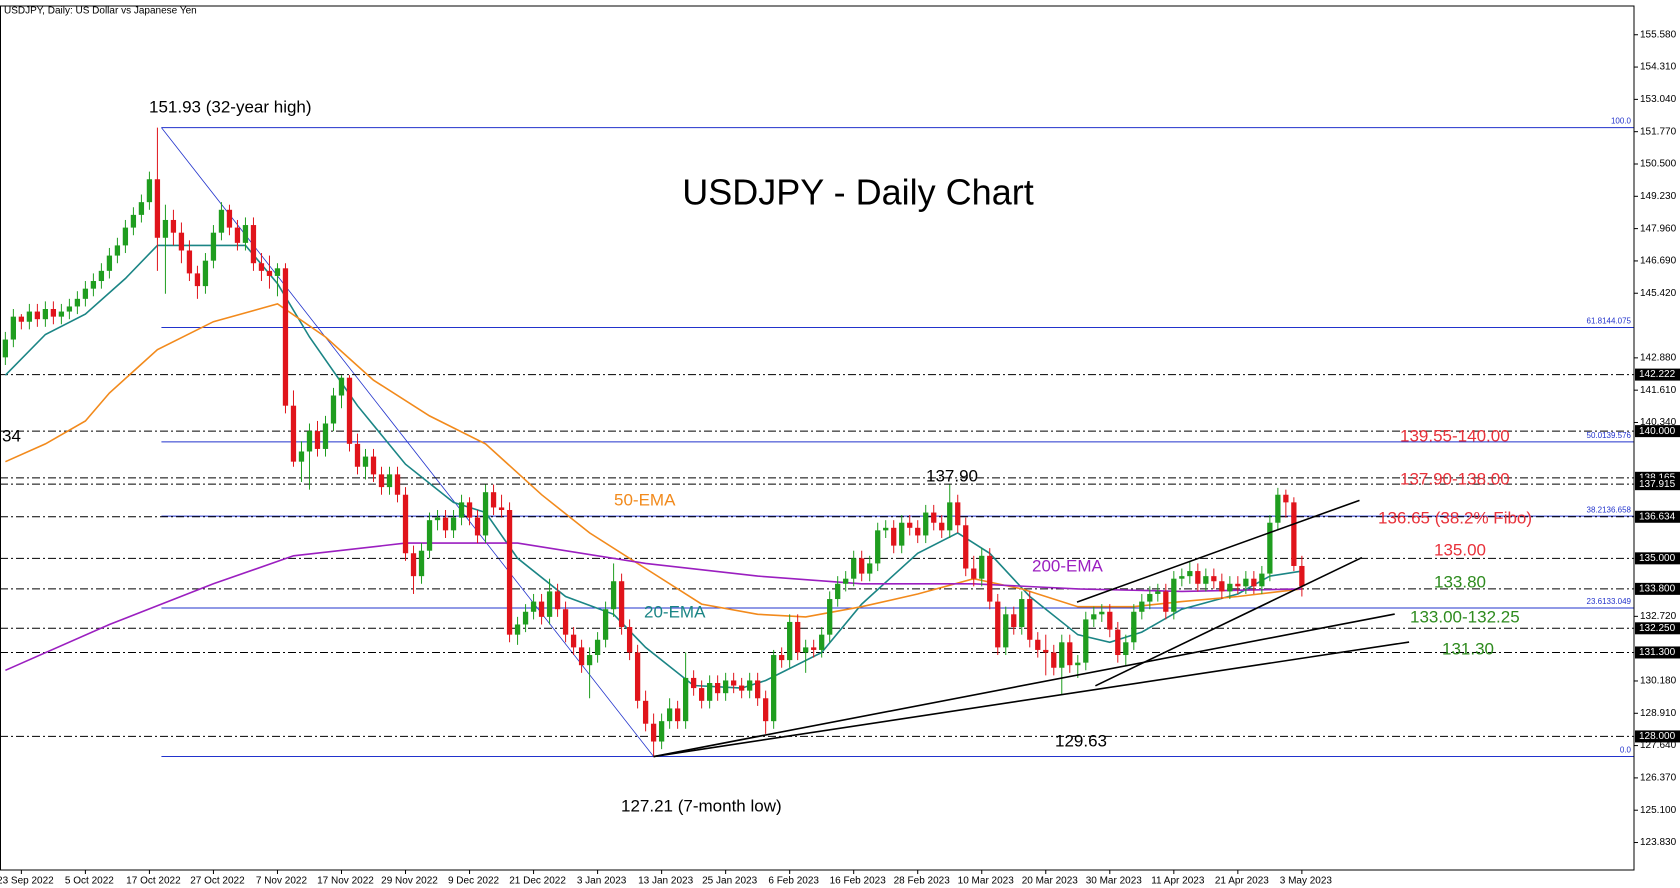 The height and width of the screenshot is (888, 1680). I want to click on x-tick-label: 6 Feb 2023, so click(793, 881).